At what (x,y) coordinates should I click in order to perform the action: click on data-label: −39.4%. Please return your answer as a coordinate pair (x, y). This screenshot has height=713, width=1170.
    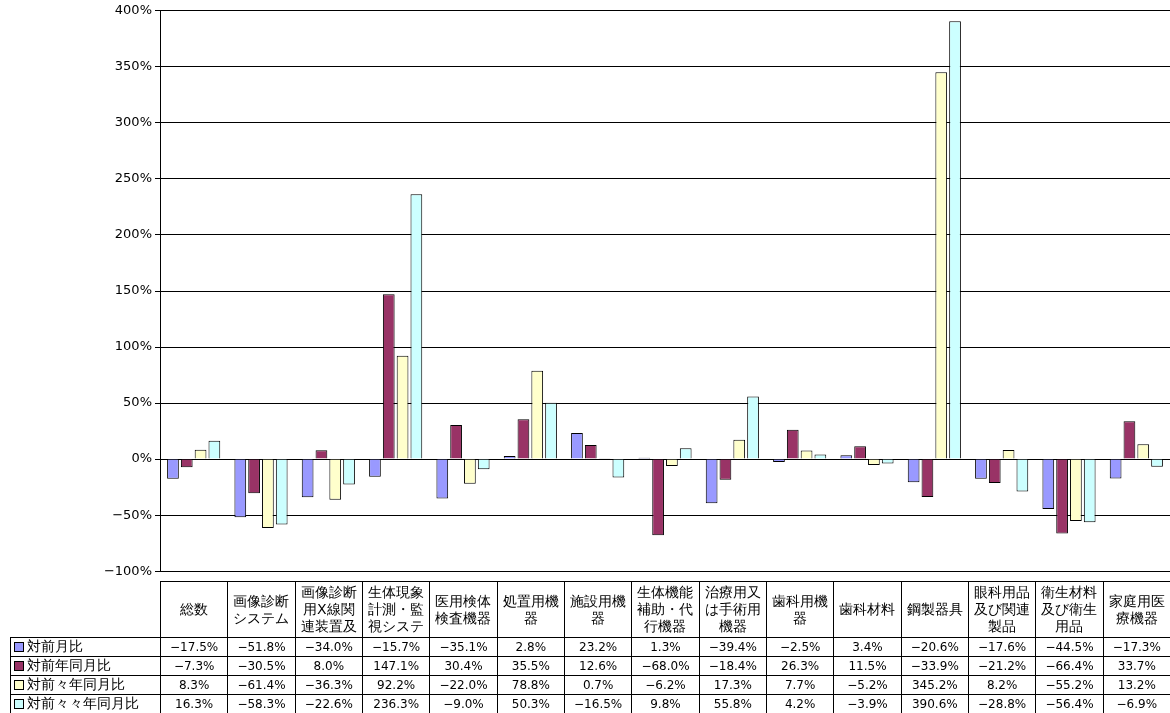
    Looking at the image, I should click on (732, 647).